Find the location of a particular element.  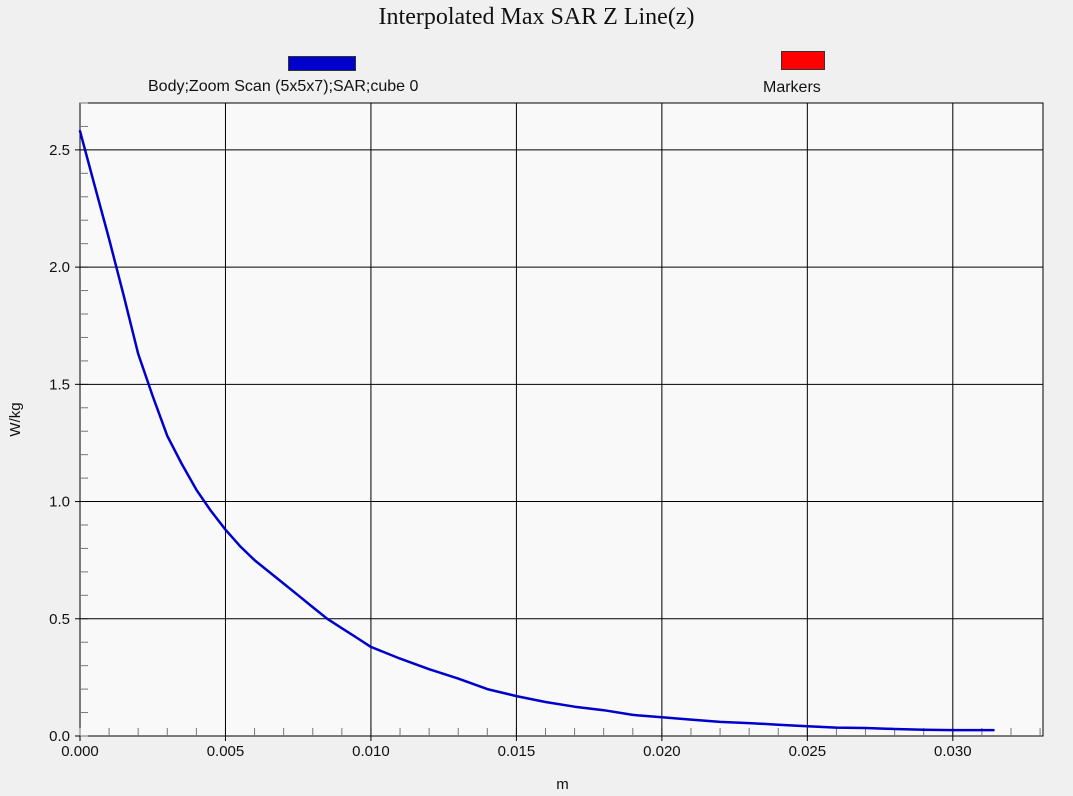

legend-label-markers: Markers is located at coordinates (792, 87).